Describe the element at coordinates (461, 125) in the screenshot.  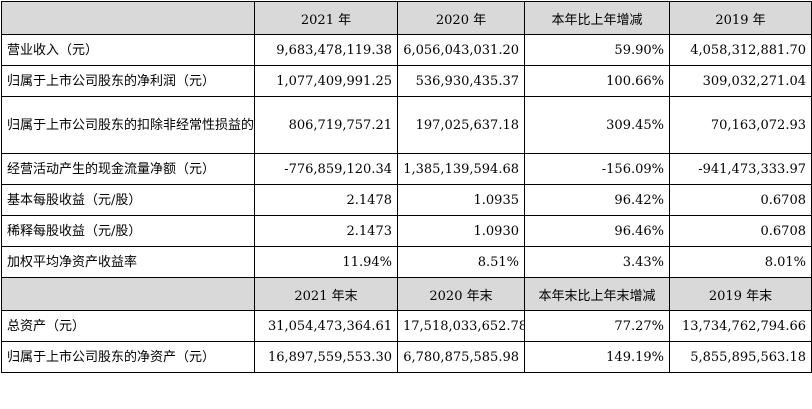
I see `cell-value: 197,025,637.18` at that location.